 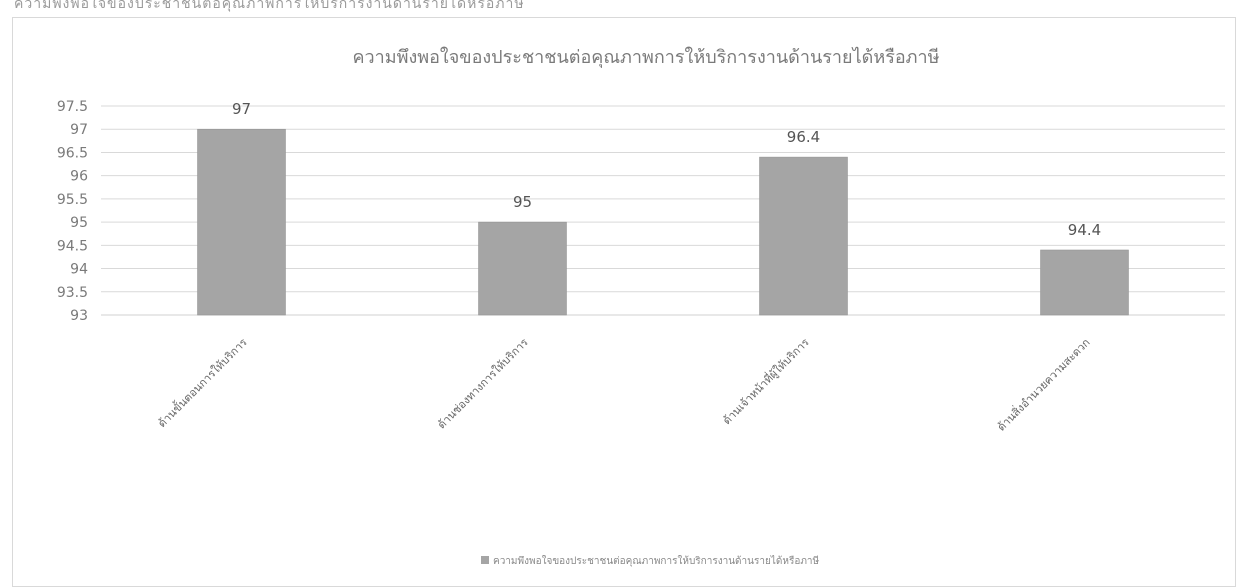 I want to click on y-tick-label: 95, so click(x=79, y=223).